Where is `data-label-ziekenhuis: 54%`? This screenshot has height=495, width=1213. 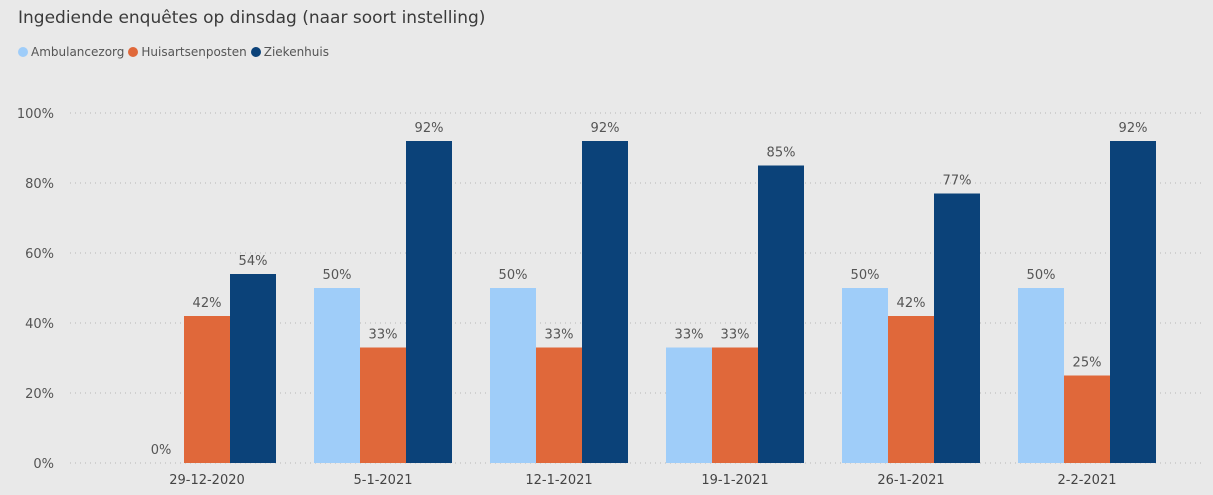 data-label-ziekenhuis: 54% is located at coordinates (253, 261).